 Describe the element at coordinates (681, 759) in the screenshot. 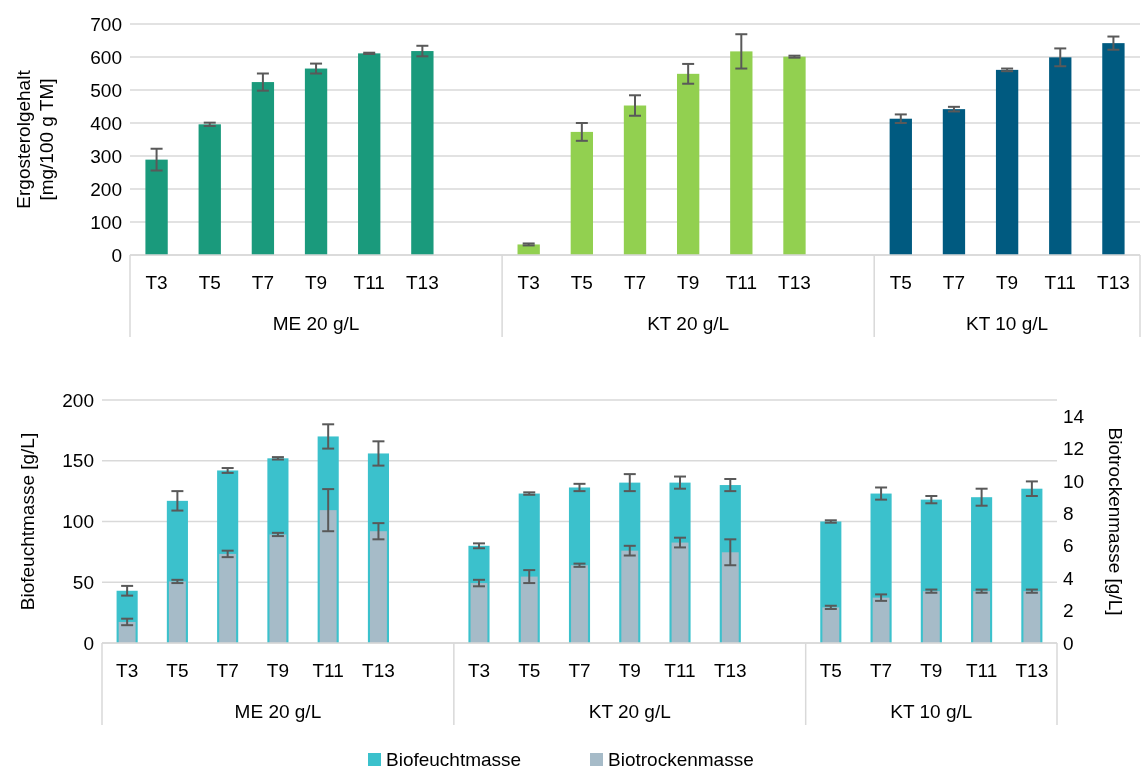

I see `legend-label: Biotrockenmasse` at that location.